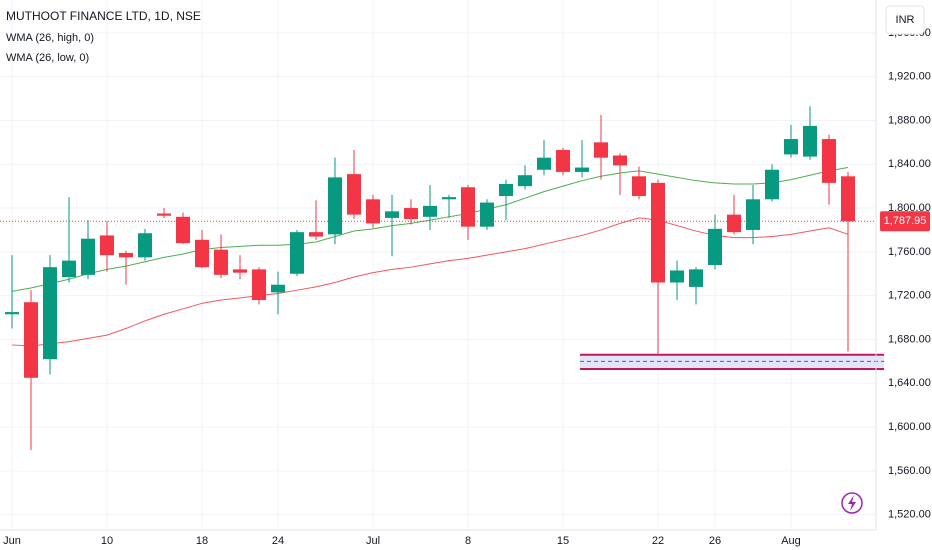  Describe the element at coordinates (658, 541) in the screenshot. I see `x-tick-label: 22` at that location.